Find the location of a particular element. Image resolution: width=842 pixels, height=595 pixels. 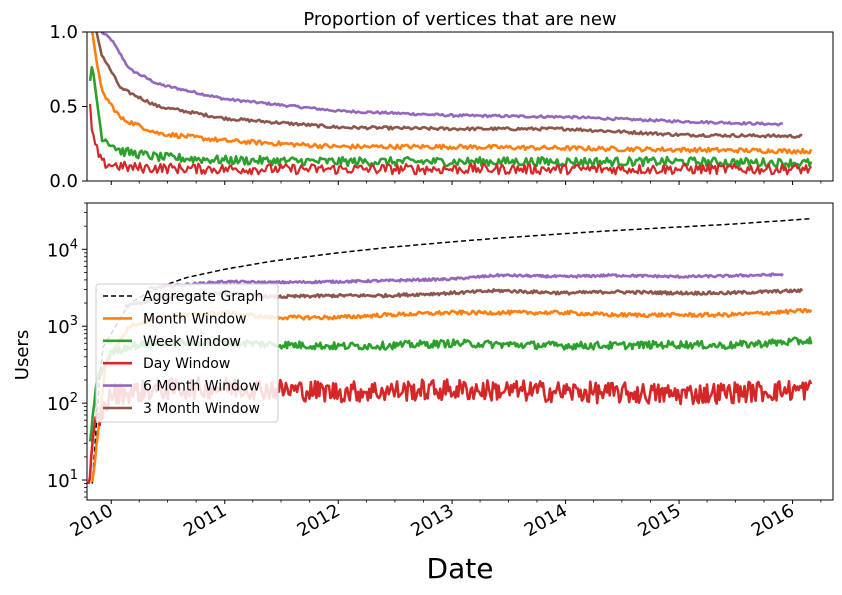

x-axis-label: Date is located at coordinates (460, 568).